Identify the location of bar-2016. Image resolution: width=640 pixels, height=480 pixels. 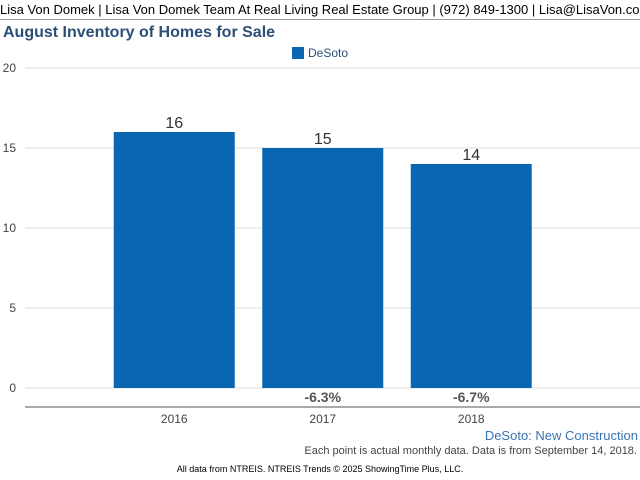
(174, 260).